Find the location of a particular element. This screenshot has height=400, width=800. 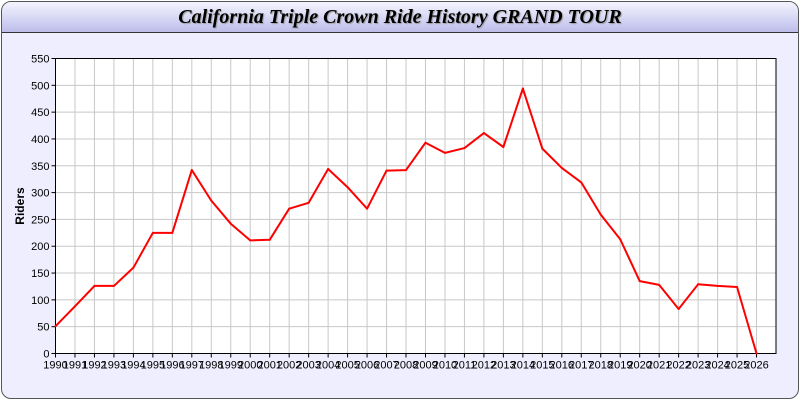

x-tick-label: 2018 is located at coordinates (601, 366).